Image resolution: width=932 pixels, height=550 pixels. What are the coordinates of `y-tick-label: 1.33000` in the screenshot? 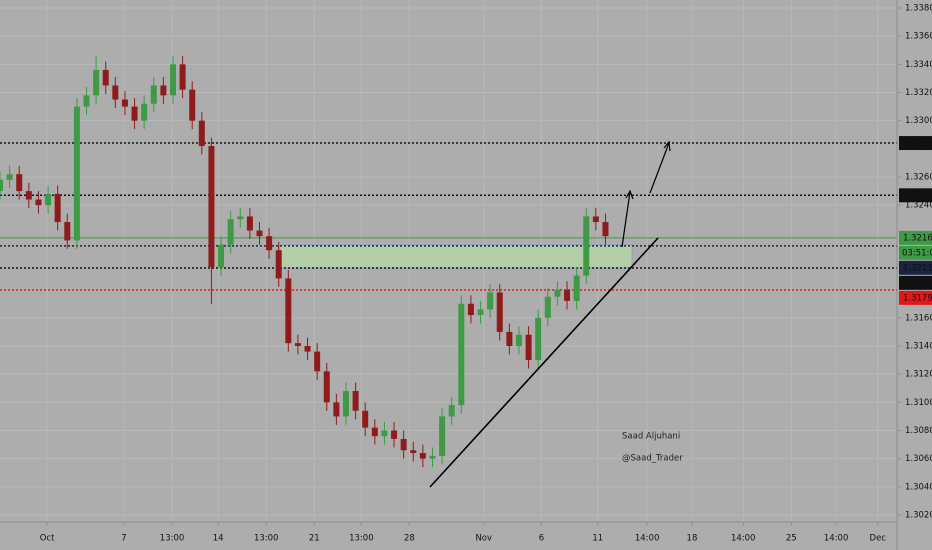 It's located at (918, 121).